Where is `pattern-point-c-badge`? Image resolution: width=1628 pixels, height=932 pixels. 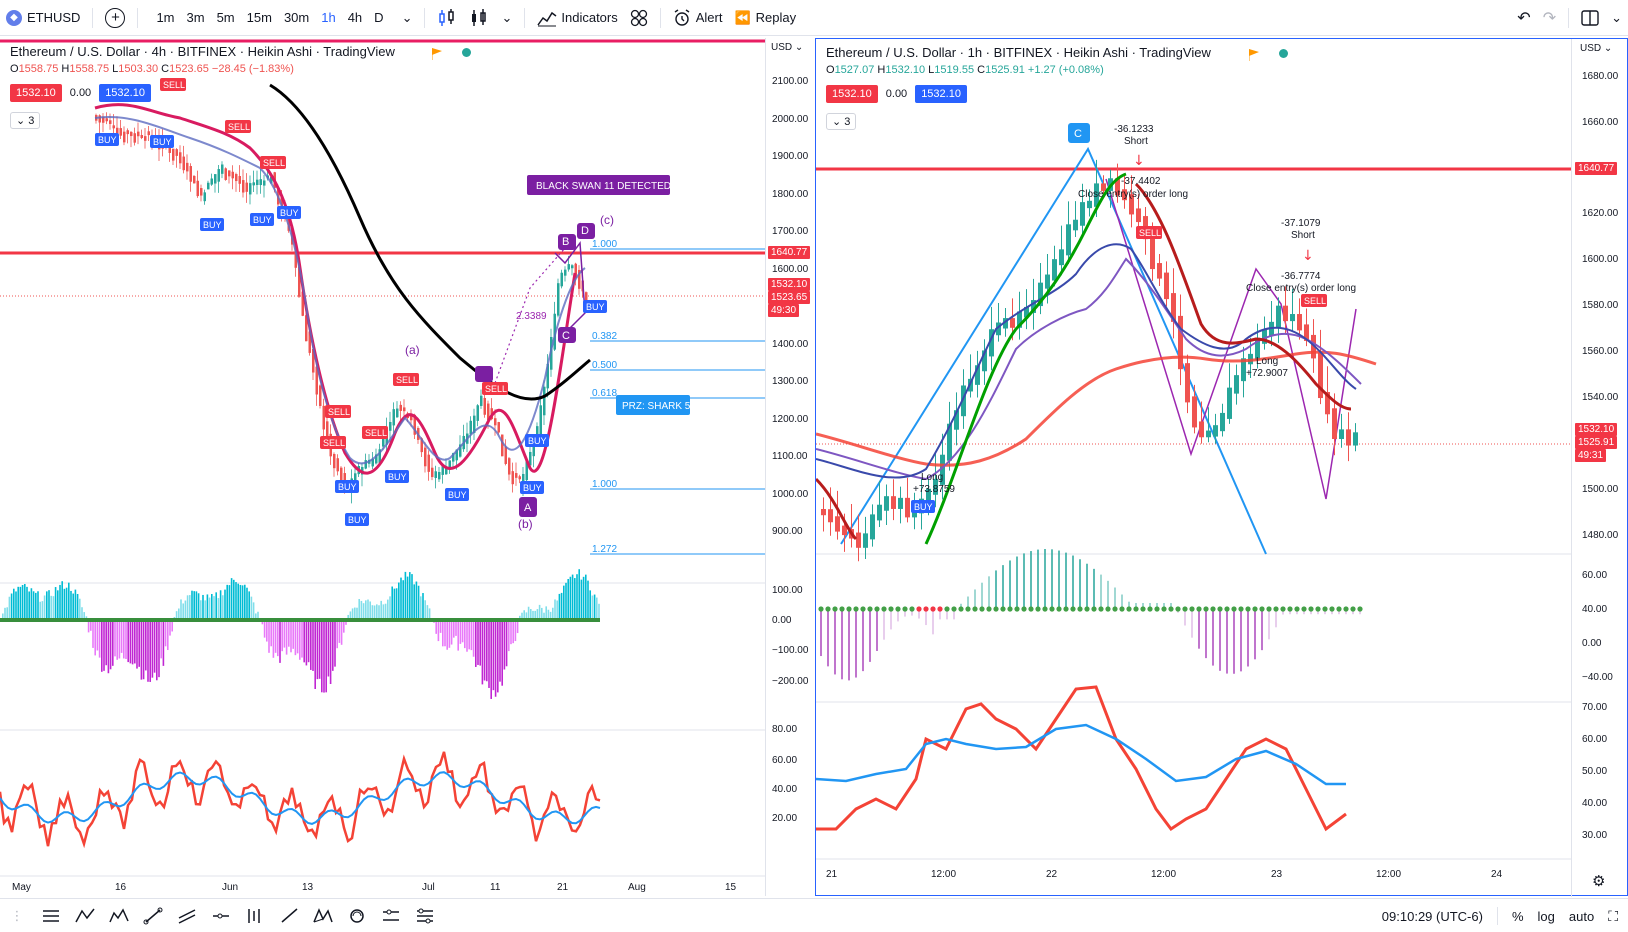 pattern-point-c-badge is located at coordinates (1079, 133).